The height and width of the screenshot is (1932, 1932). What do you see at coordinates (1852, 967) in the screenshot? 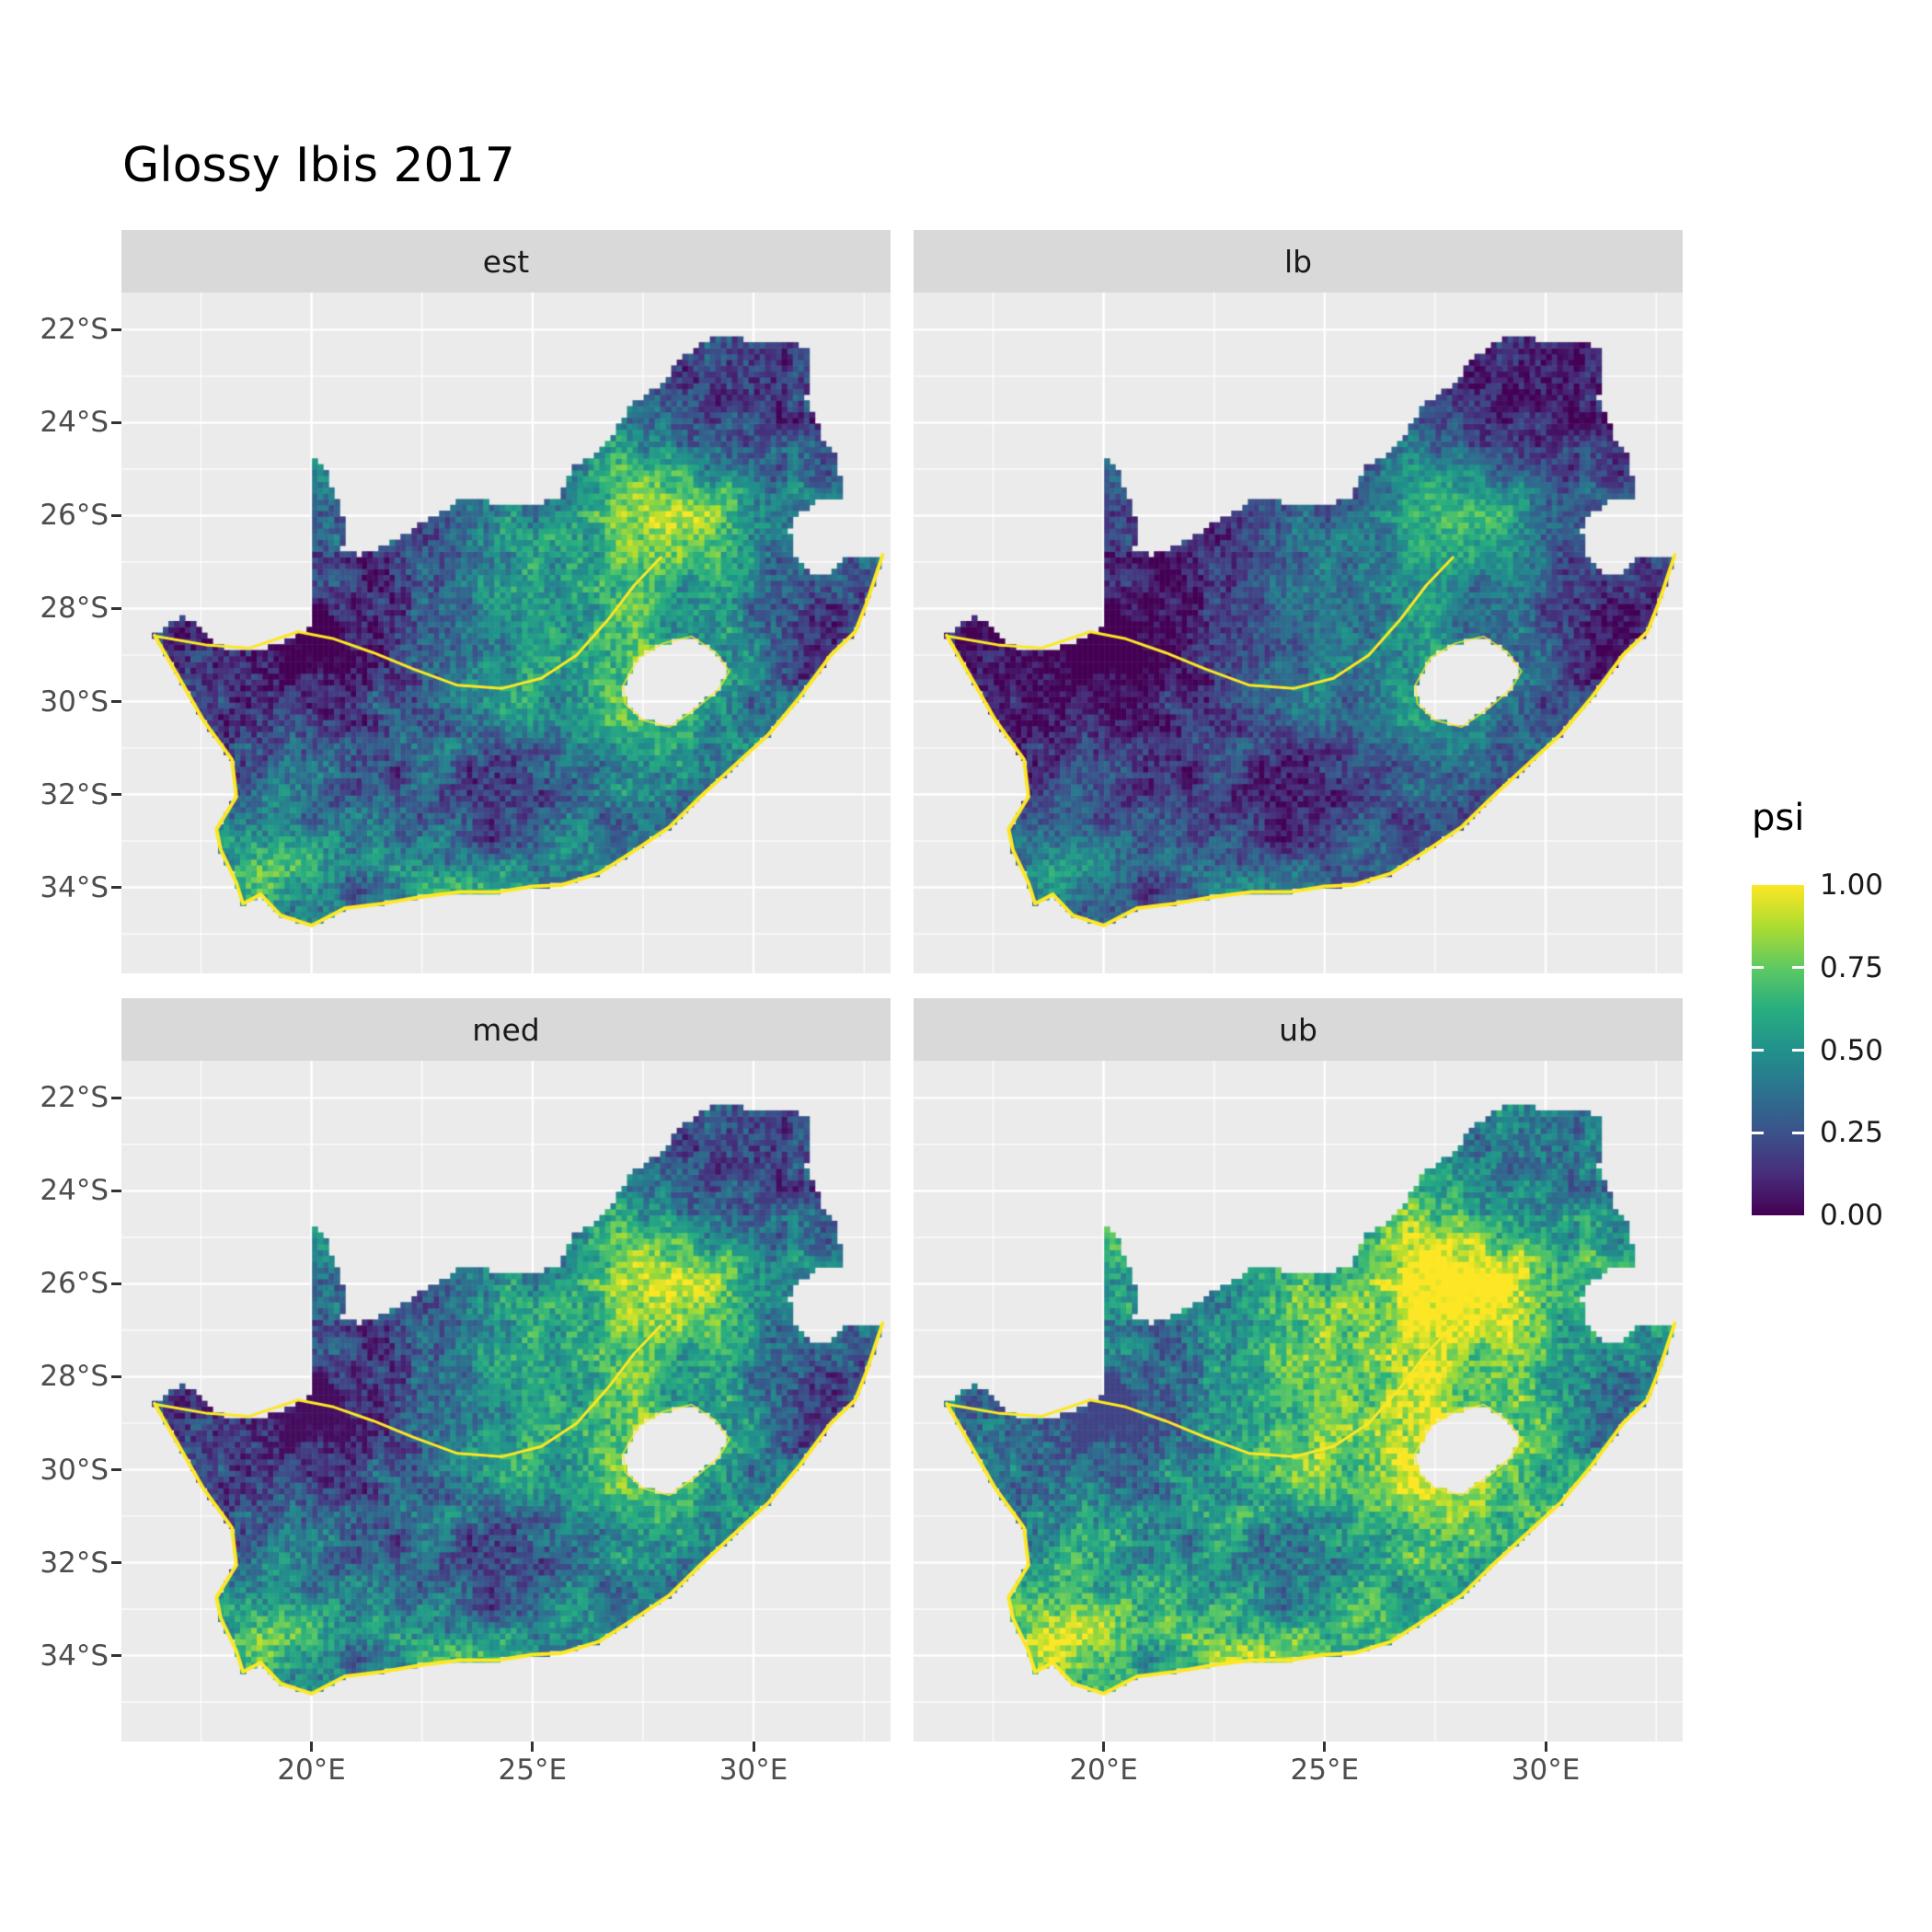
I see `legend-tick-label: 0.75` at bounding box center [1852, 967].